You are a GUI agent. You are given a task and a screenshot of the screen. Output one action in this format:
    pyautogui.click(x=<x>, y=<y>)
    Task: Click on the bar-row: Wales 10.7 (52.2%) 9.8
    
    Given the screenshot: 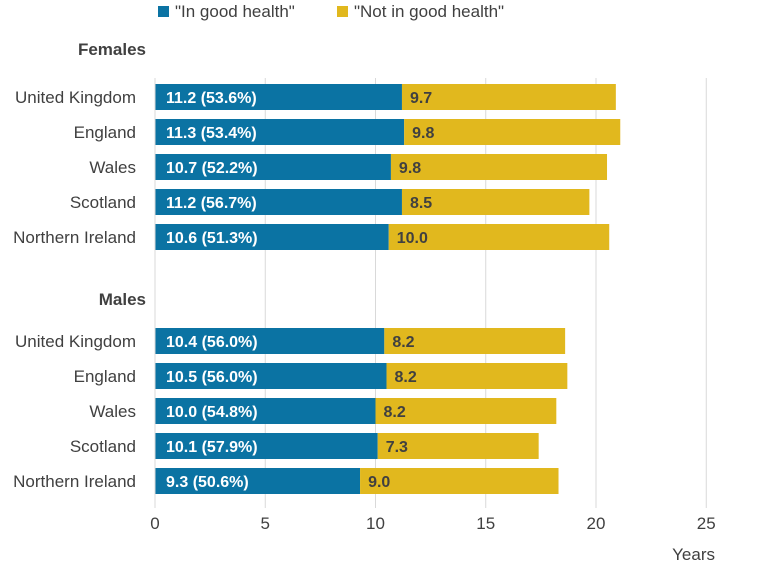 What is the action you would take?
    pyautogui.click(x=348, y=167)
    